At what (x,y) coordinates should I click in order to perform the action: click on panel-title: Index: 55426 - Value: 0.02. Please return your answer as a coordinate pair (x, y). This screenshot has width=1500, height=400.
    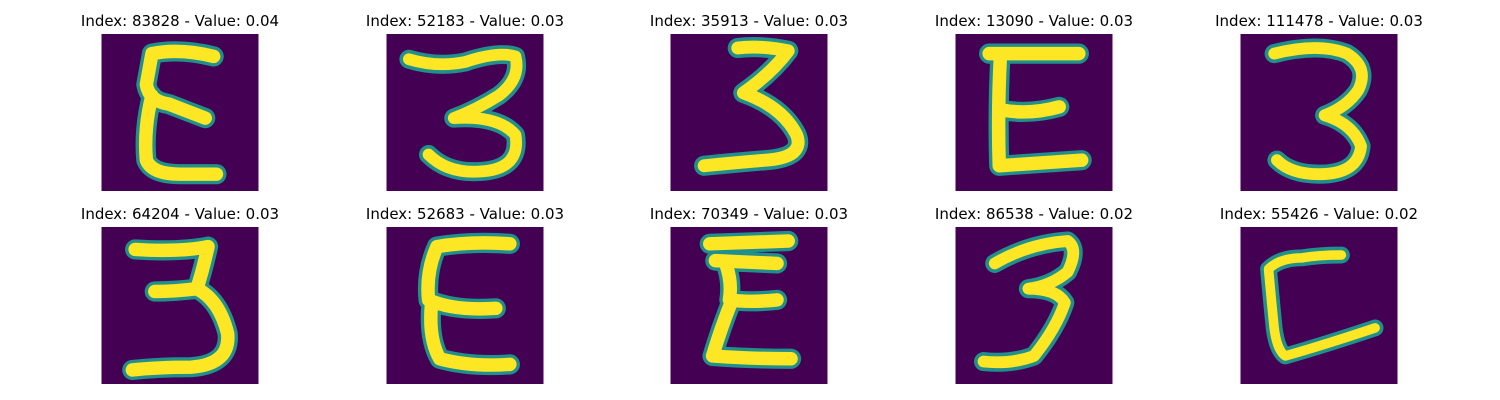
    Looking at the image, I should click on (1319, 214).